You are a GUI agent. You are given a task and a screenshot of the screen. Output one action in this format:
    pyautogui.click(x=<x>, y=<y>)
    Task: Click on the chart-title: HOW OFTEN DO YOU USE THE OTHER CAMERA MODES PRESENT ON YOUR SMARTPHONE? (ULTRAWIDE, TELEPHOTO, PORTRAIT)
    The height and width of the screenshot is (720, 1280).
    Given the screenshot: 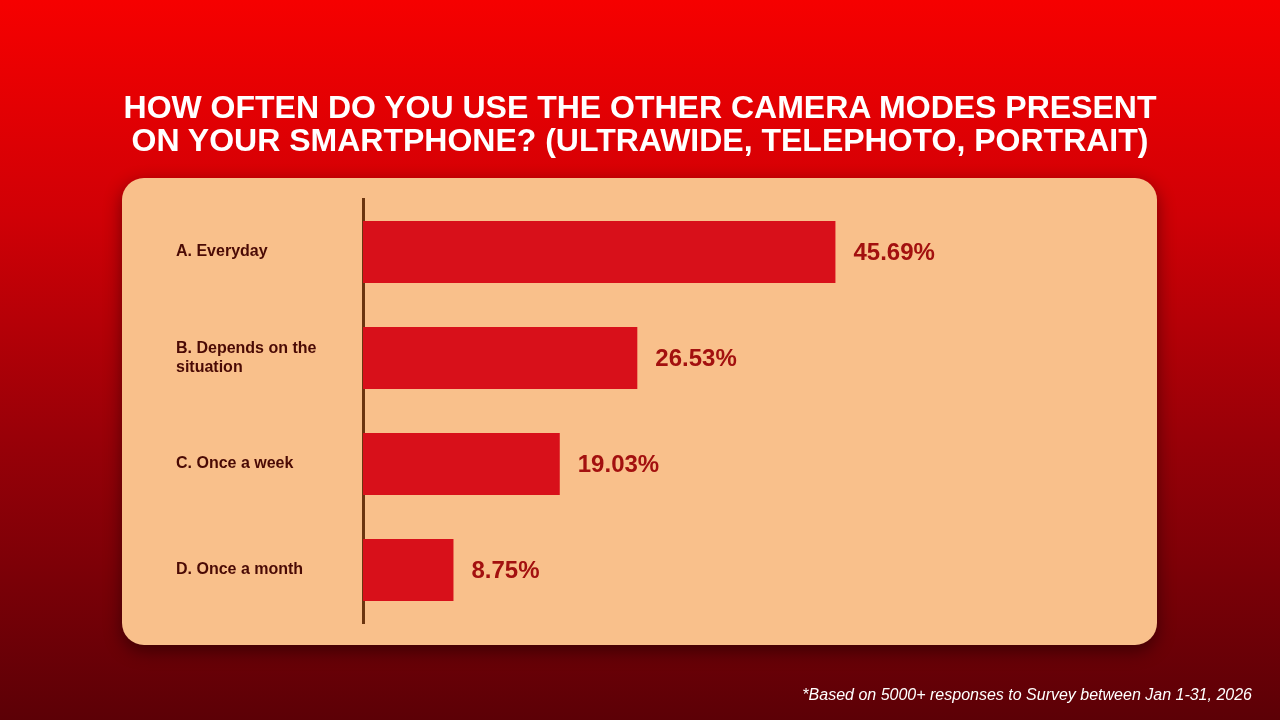 What is the action you would take?
    pyautogui.click(x=640, y=123)
    